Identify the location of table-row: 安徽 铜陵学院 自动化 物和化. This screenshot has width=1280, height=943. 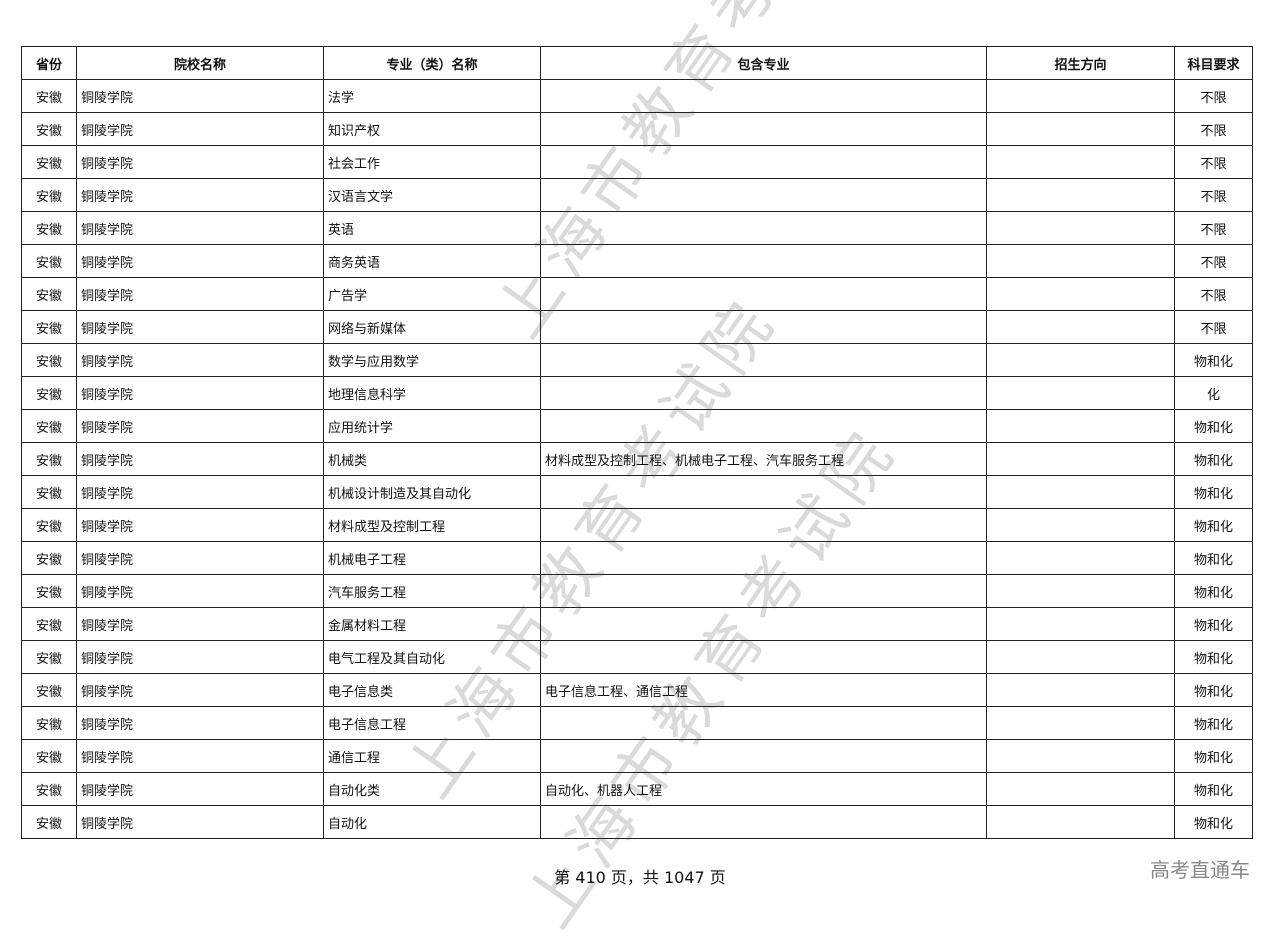
(637, 822).